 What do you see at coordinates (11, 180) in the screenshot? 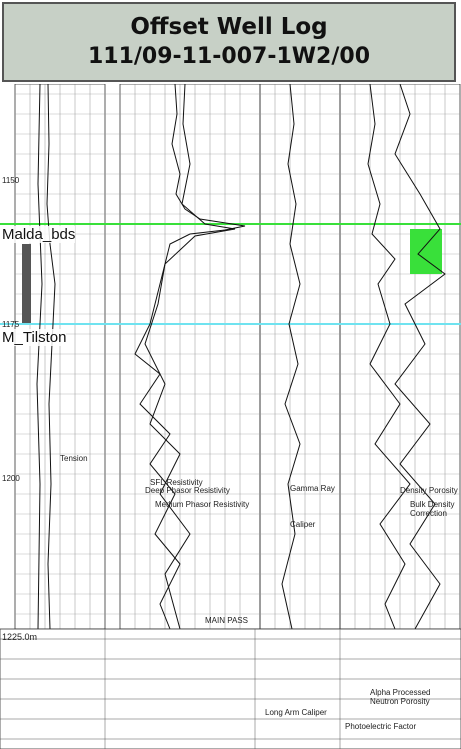
I see `depth-label-1150: 1150` at bounding box center [11, 180].